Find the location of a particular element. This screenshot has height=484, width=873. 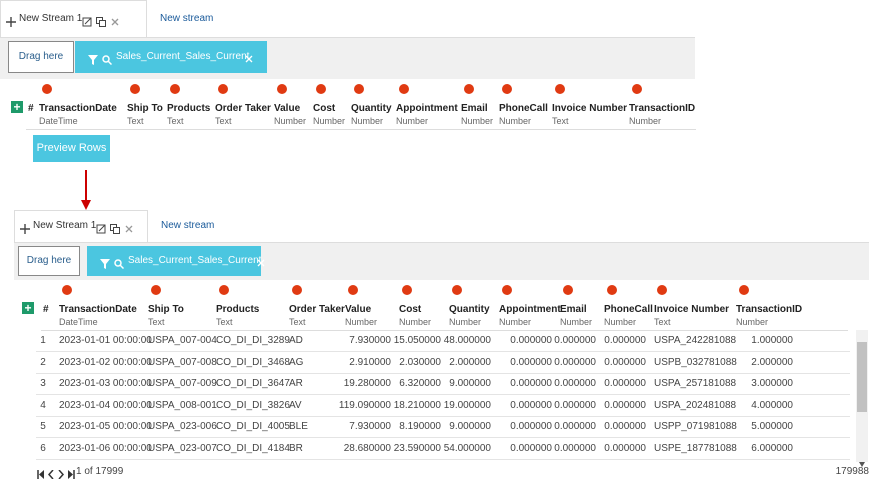

cell: 6.320000 is located at coordinates (420, 384).